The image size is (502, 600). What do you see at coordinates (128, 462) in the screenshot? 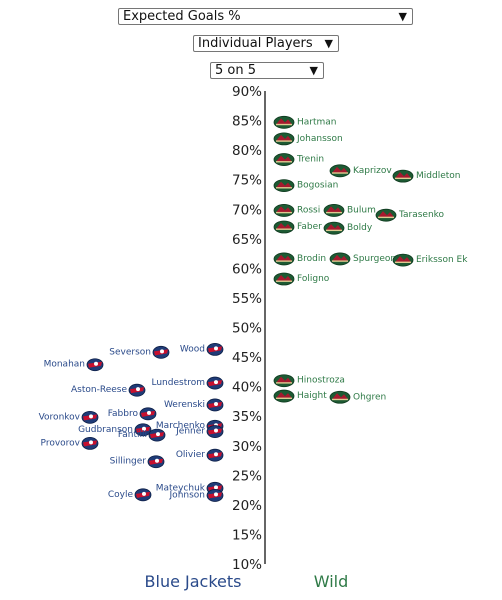
I see `player-label: Sillinger` at bounding box center [128, 462].